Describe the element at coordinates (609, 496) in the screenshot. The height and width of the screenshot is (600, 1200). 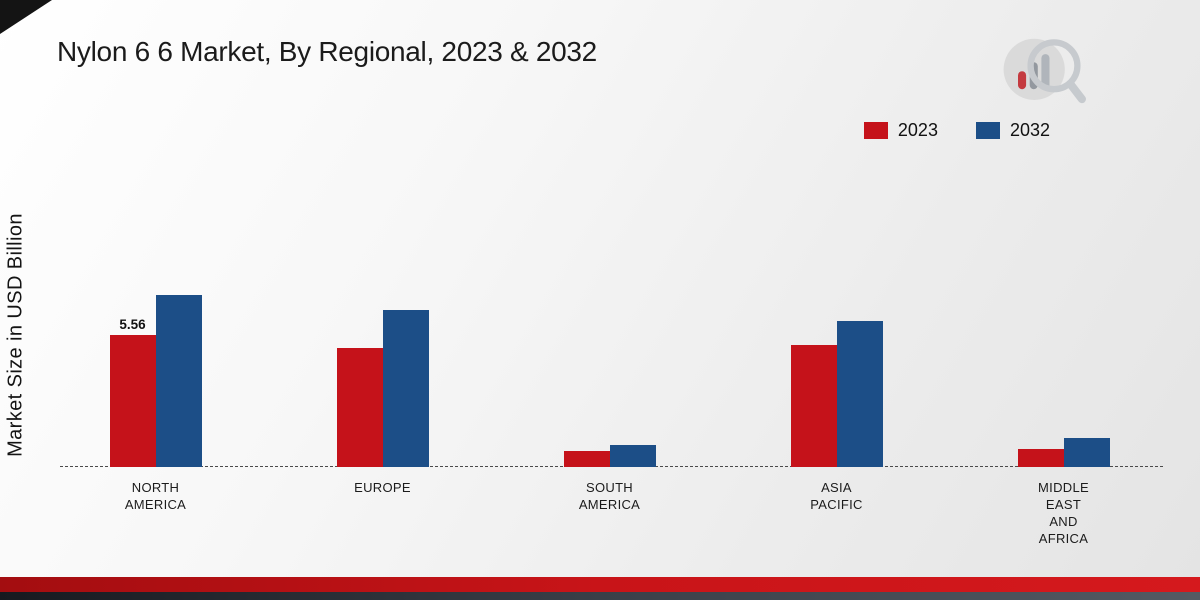
I see `category-label-2: SOUTH AMERICA` at that location.